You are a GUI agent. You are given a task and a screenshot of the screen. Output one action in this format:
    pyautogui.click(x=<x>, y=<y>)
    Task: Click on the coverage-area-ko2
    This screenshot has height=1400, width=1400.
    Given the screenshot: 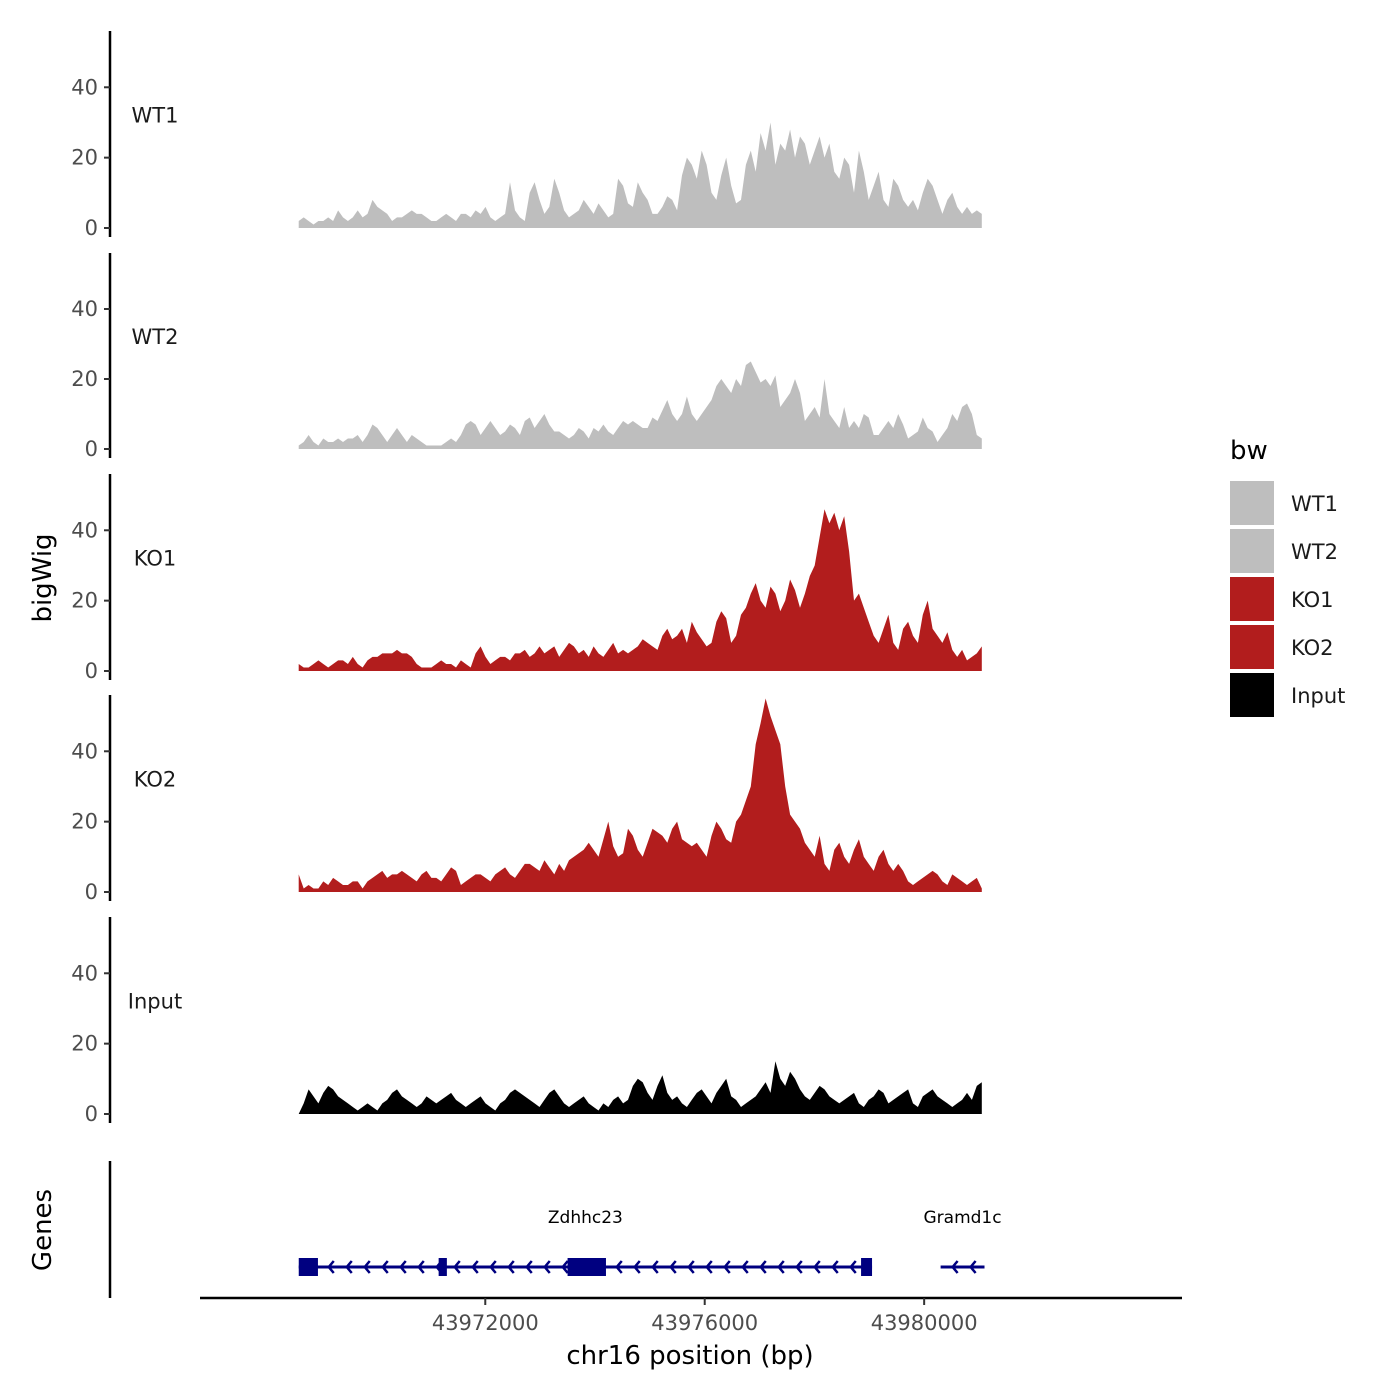 What is the action you would take?
    pyautogui.click(x=640, y=795)
    